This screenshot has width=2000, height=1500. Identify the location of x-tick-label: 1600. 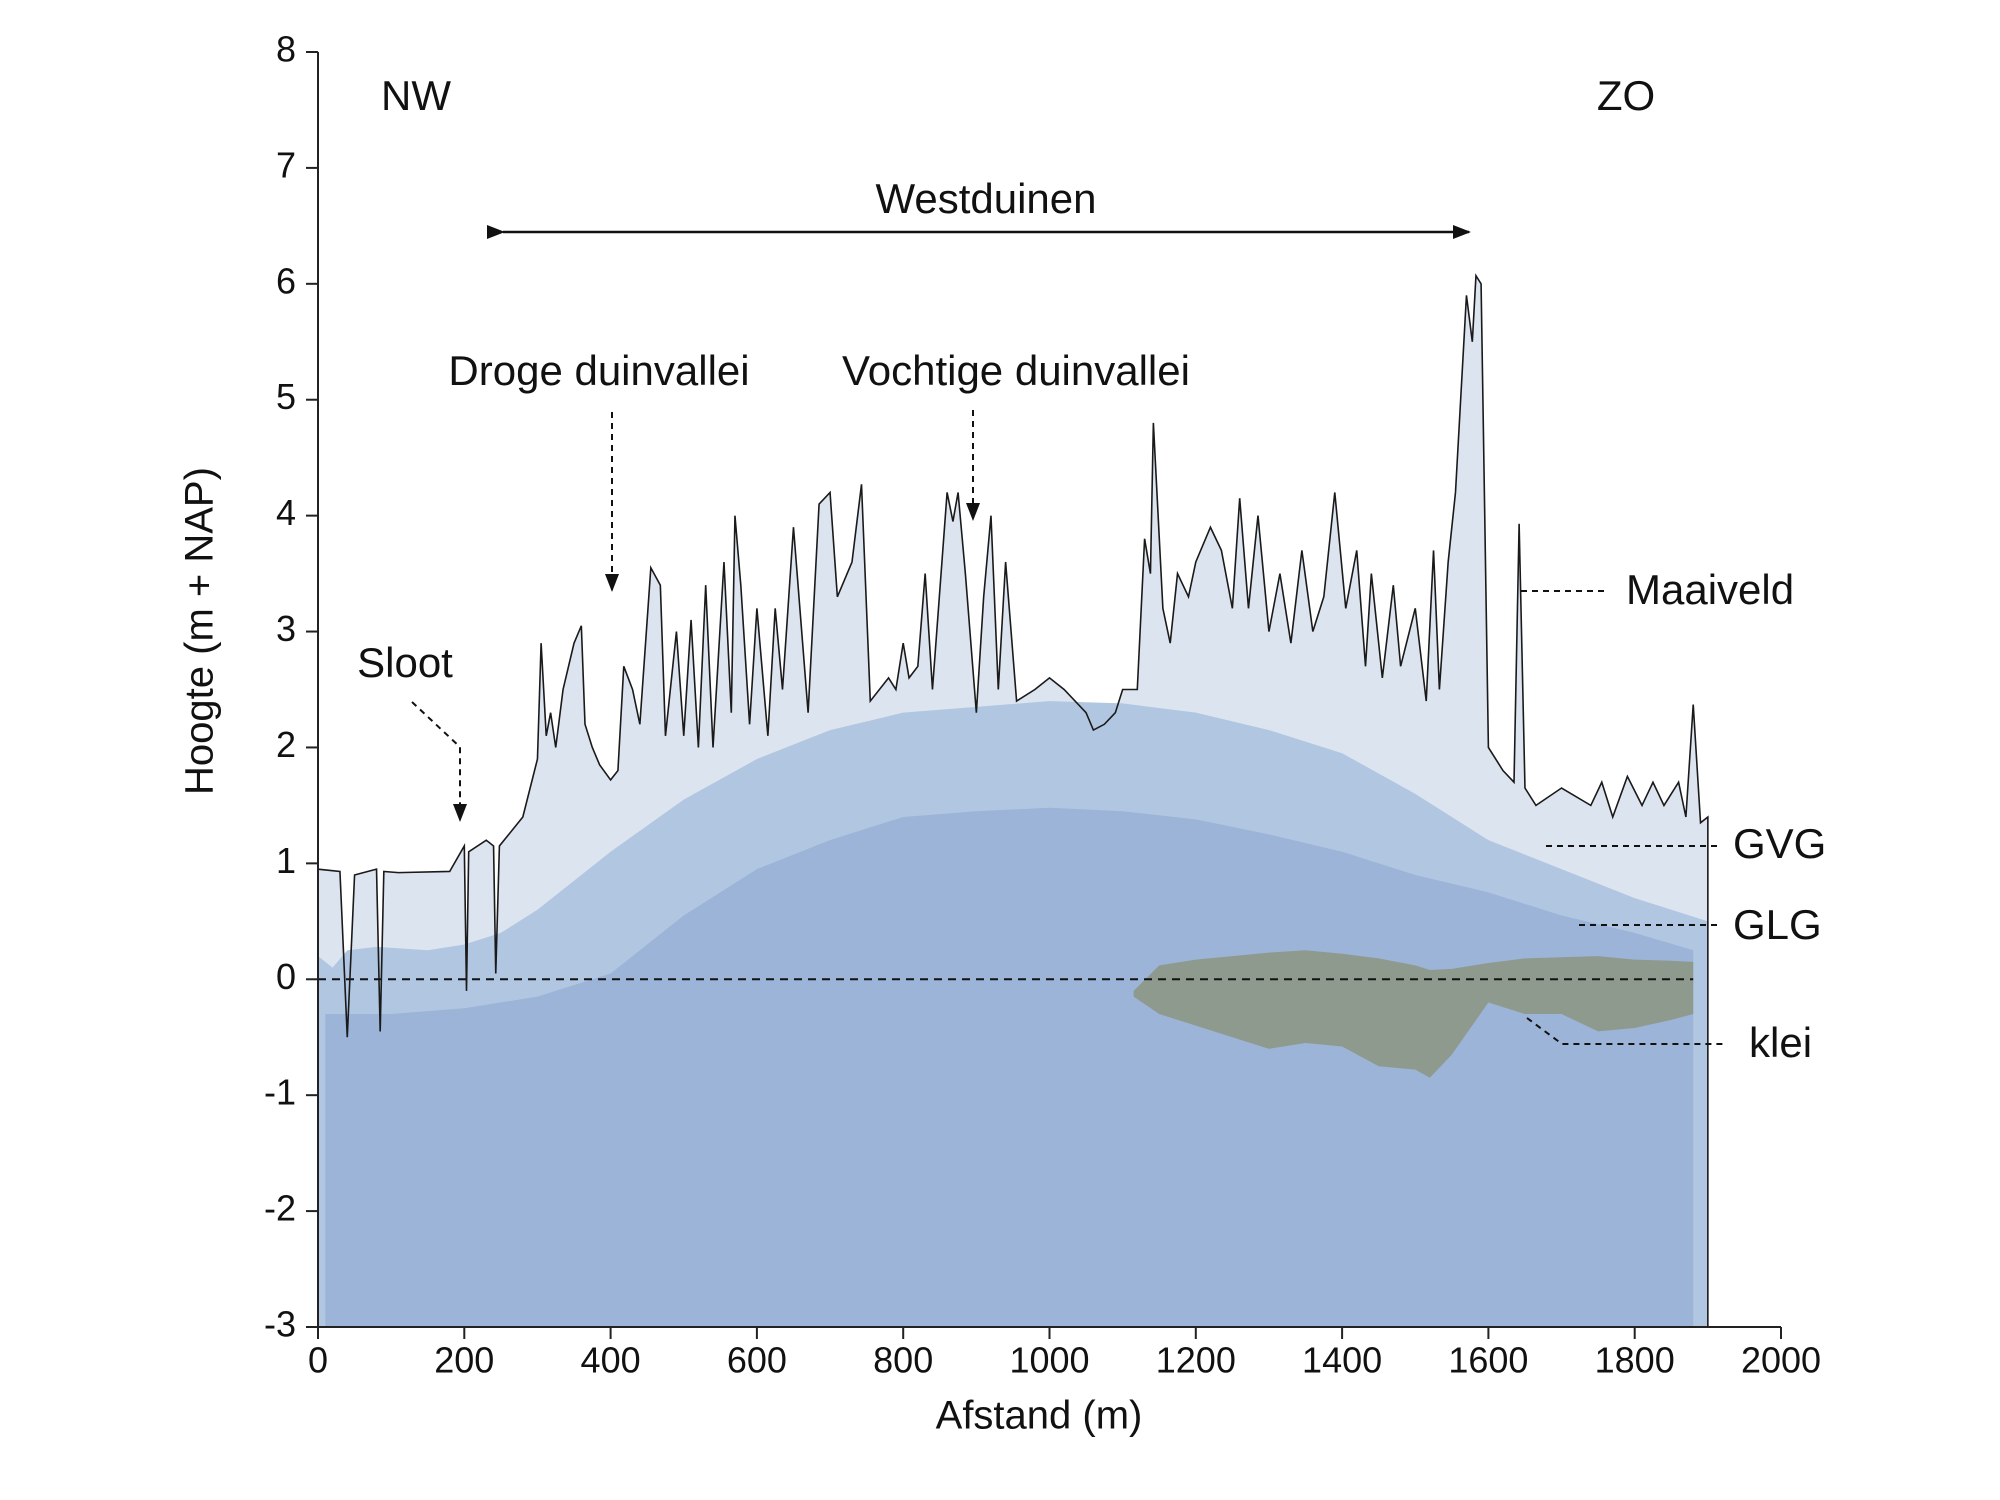
(1488, 1360).